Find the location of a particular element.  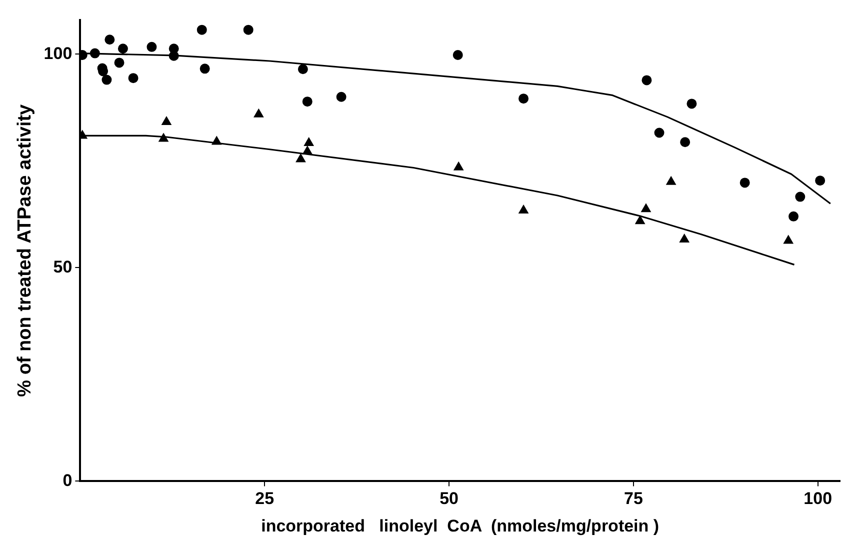

x-tick-label: 75 is located at coordinates (633, 498).